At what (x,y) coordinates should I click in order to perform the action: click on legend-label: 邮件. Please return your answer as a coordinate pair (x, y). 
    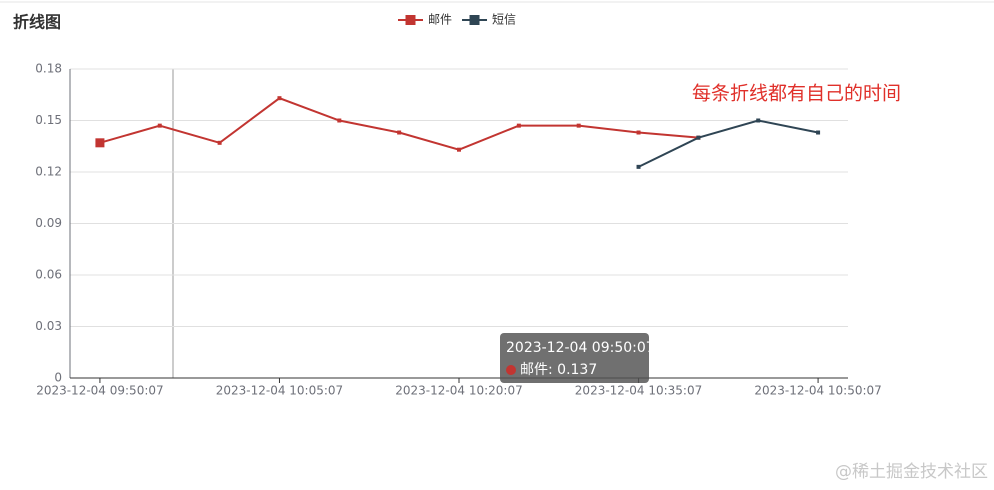
    Looking at the image, I should click on (440, 20).